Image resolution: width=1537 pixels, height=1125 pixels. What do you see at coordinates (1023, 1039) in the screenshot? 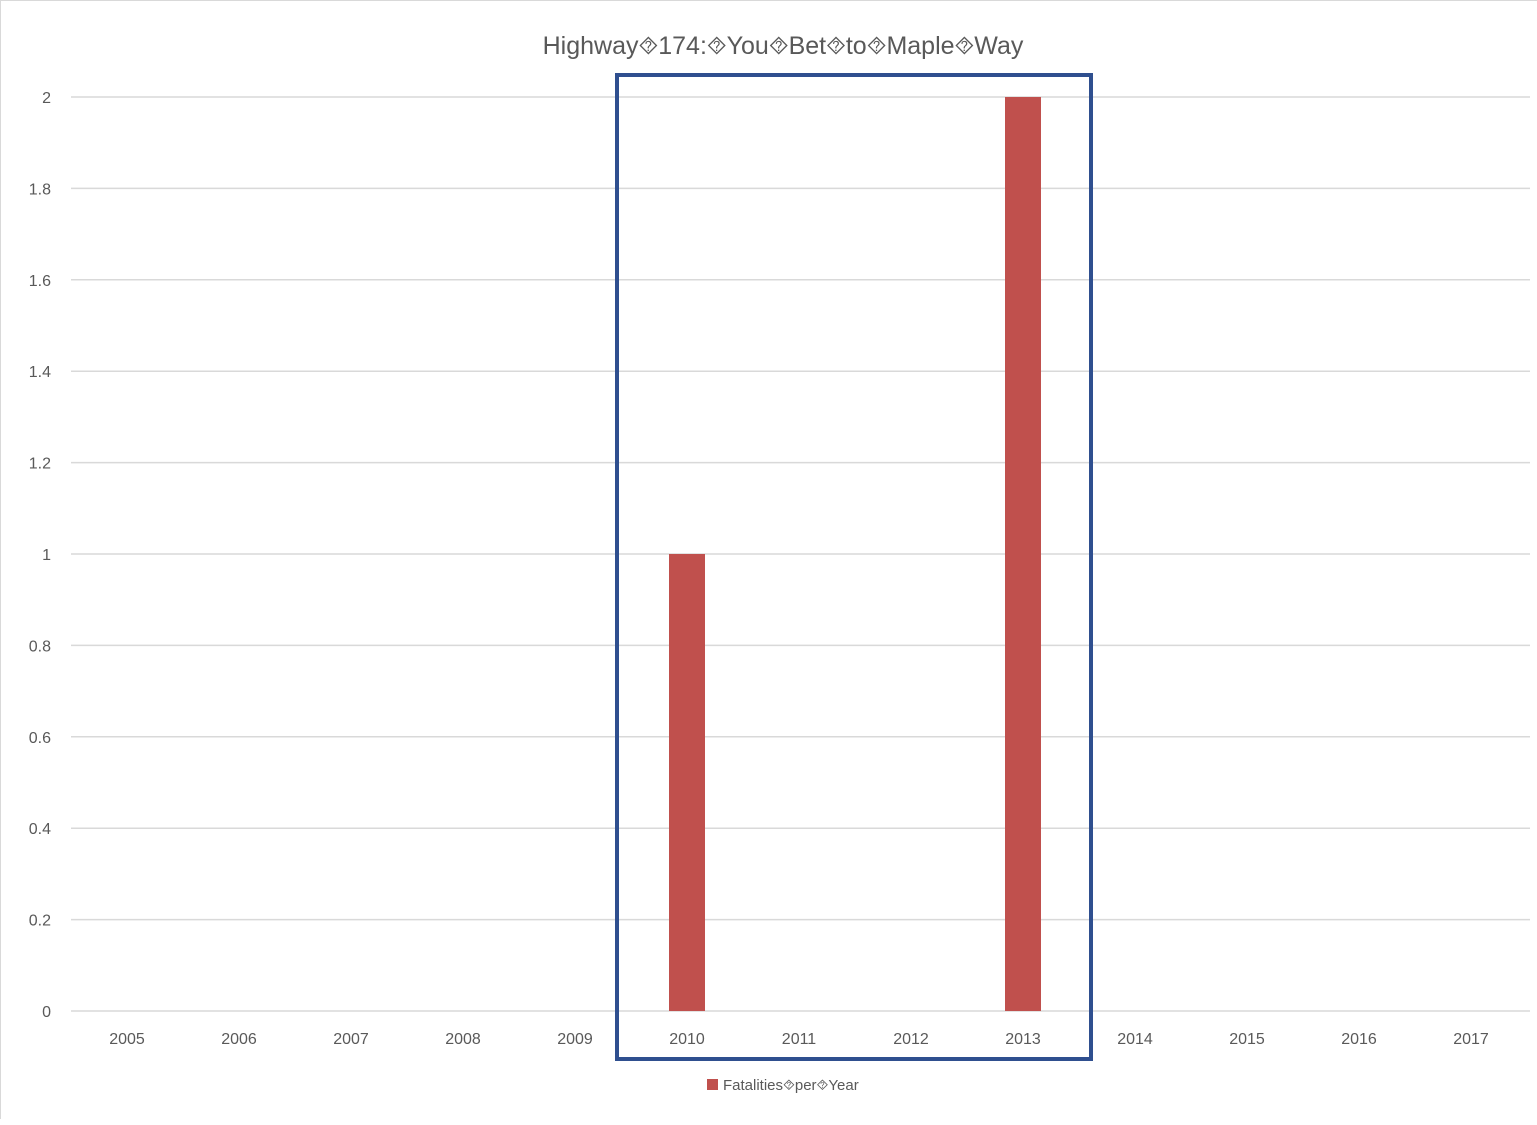
I see `x-tick-label: 2013` at bounding box center [1023, 1039].